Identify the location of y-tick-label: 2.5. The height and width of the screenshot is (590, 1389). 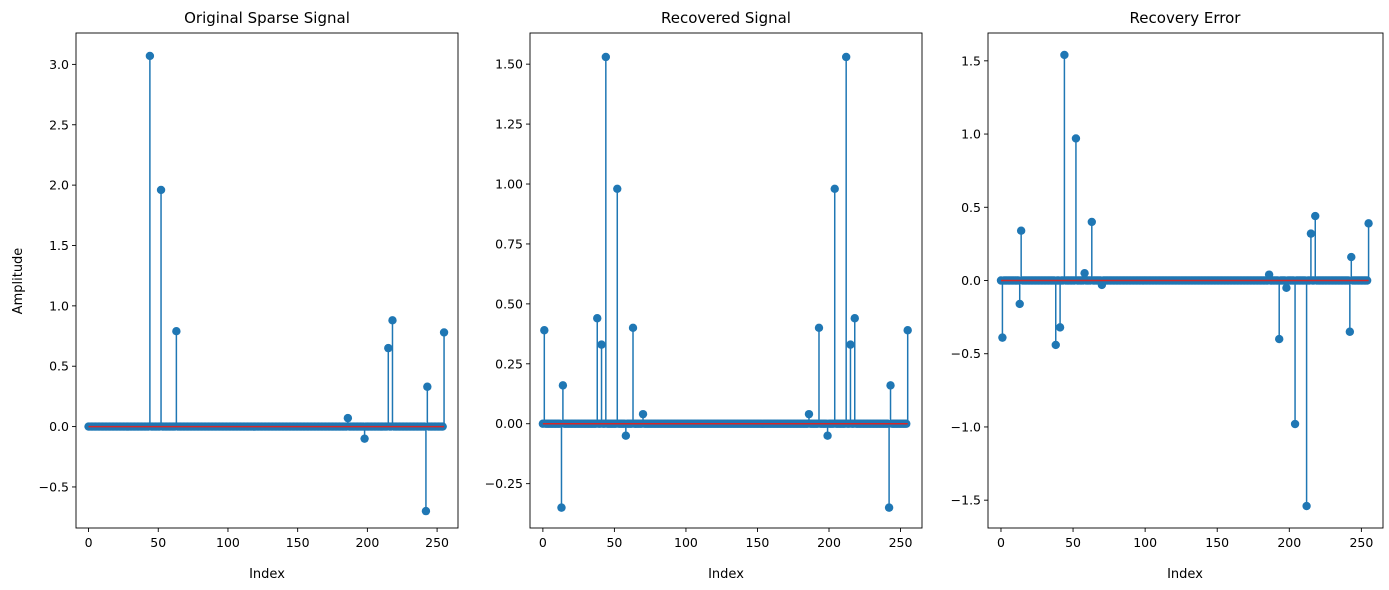
(59, 124).